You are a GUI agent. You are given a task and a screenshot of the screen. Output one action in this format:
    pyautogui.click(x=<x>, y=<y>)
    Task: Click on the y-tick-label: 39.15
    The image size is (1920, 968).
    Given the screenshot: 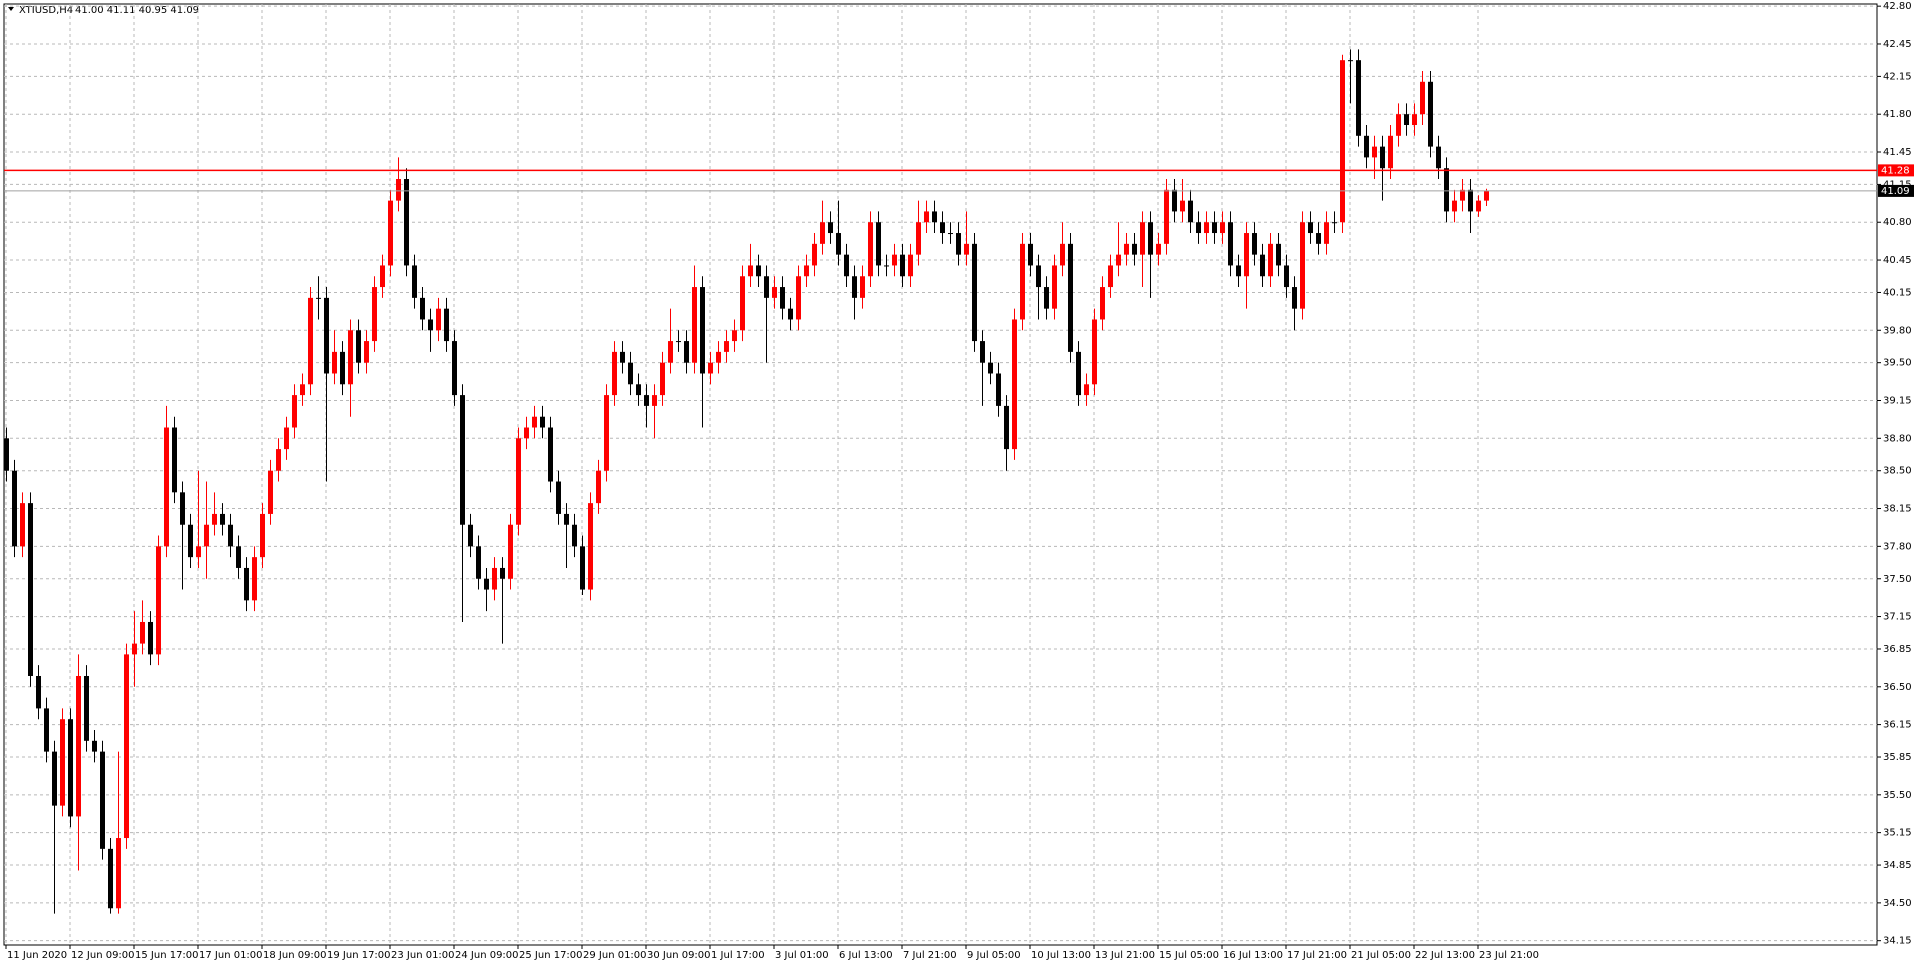 What is the action you would take?
    pyautogui.click(x=1897, y=400)
    